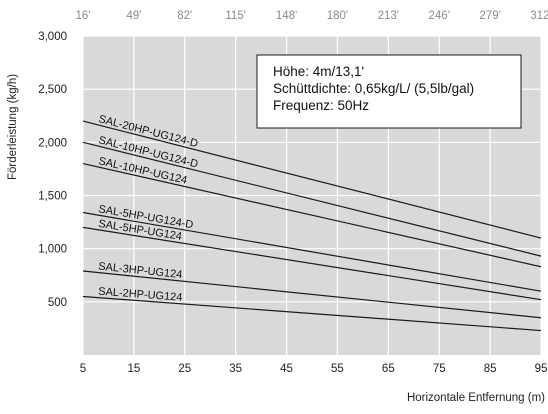 The image size is (548, 414). Describe the element at coordinates (52, 197) in the screenshot. I see `y-tick-label: 1,500` at that location.